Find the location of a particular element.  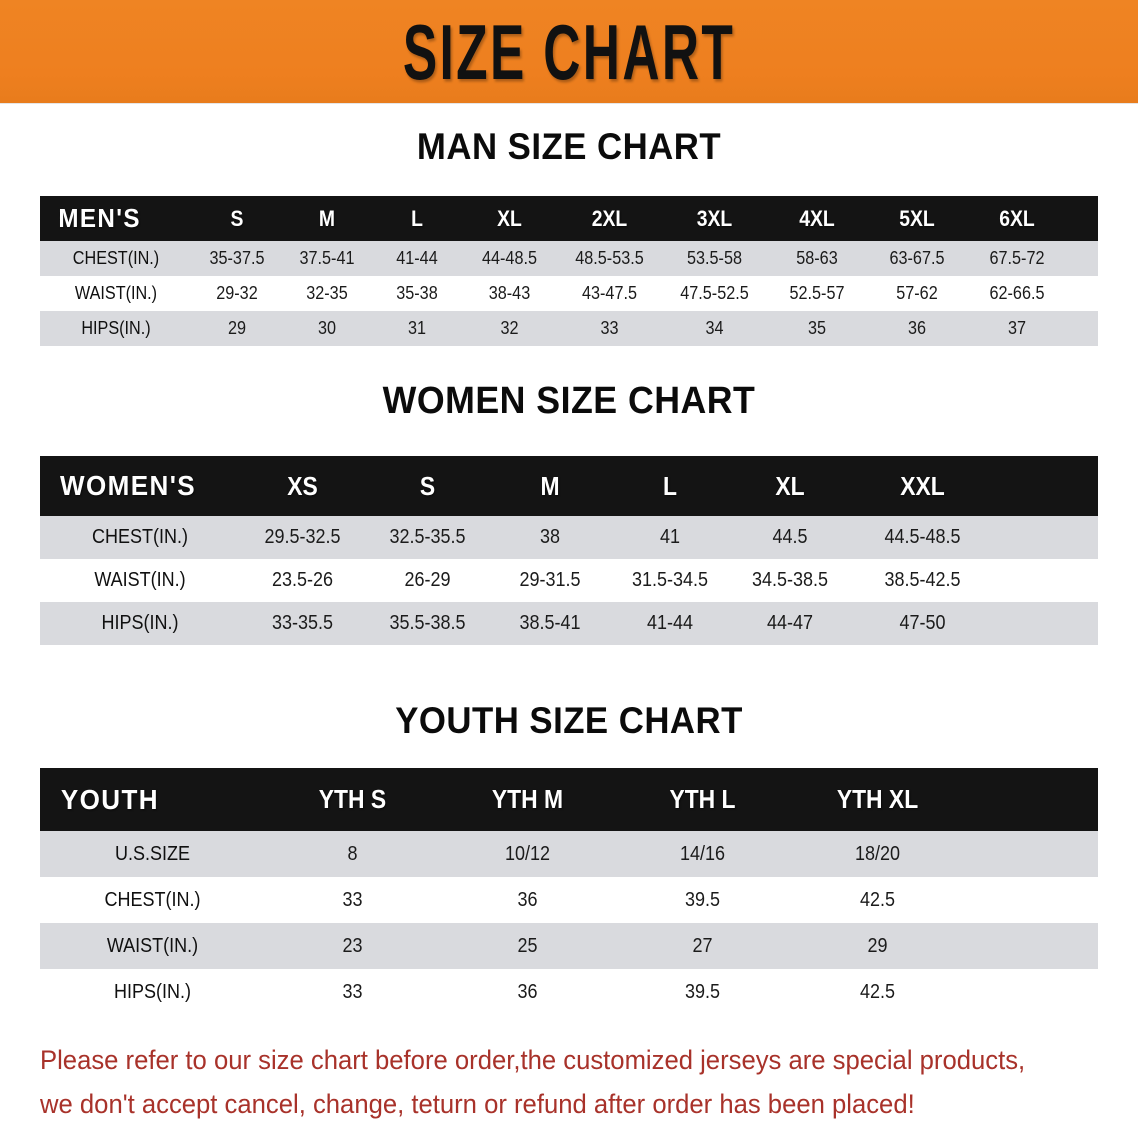

youth-cell: 25 is located at coordinates (527, 946).